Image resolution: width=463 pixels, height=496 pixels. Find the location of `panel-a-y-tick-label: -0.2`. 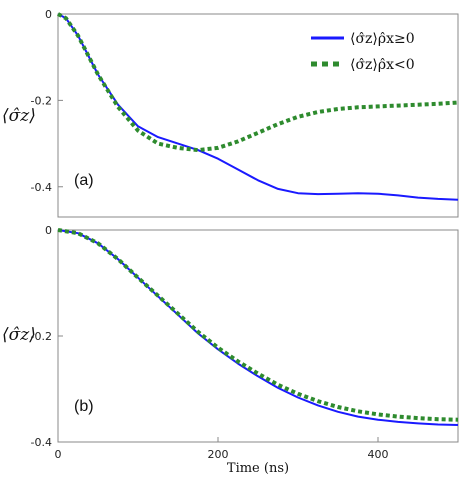

panel-a-y-tick-label: -0.2 is located at coordinates (41, 100).